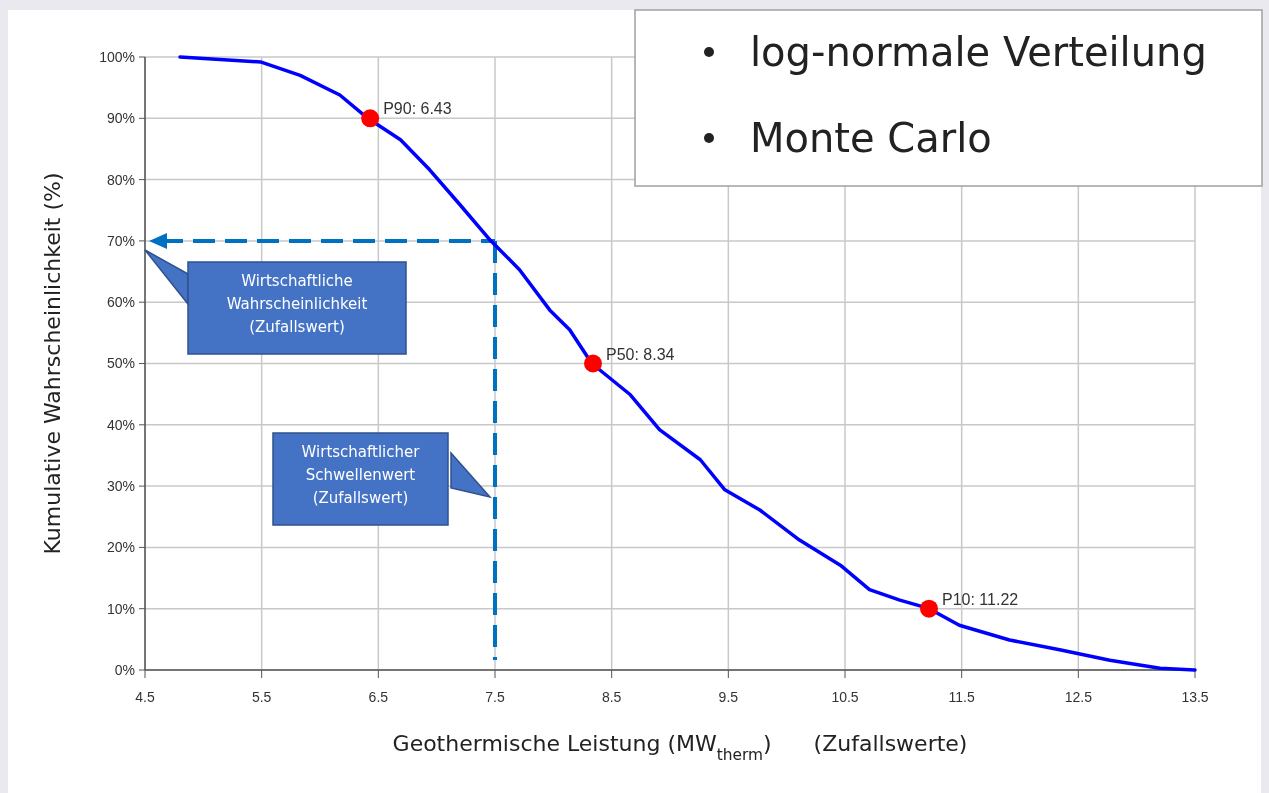  Describe the element at coordinates (640, 354) in the screenshot. I see `data-label: P50: 8.34` at that location.